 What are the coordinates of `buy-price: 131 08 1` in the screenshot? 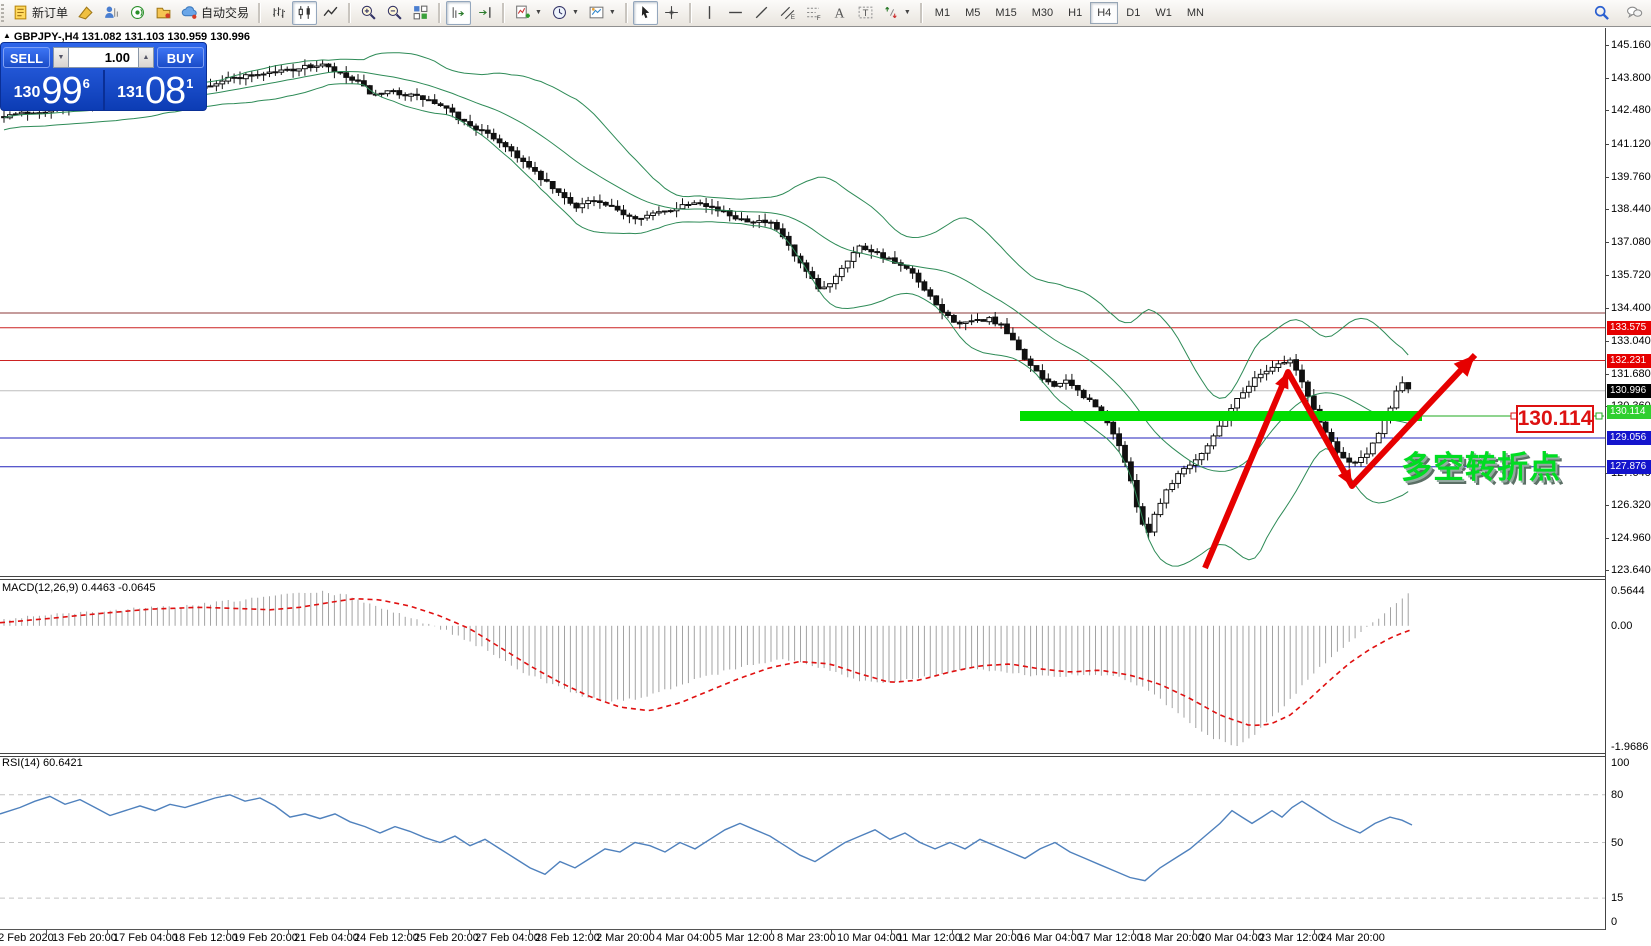 It's located at (156, 90).